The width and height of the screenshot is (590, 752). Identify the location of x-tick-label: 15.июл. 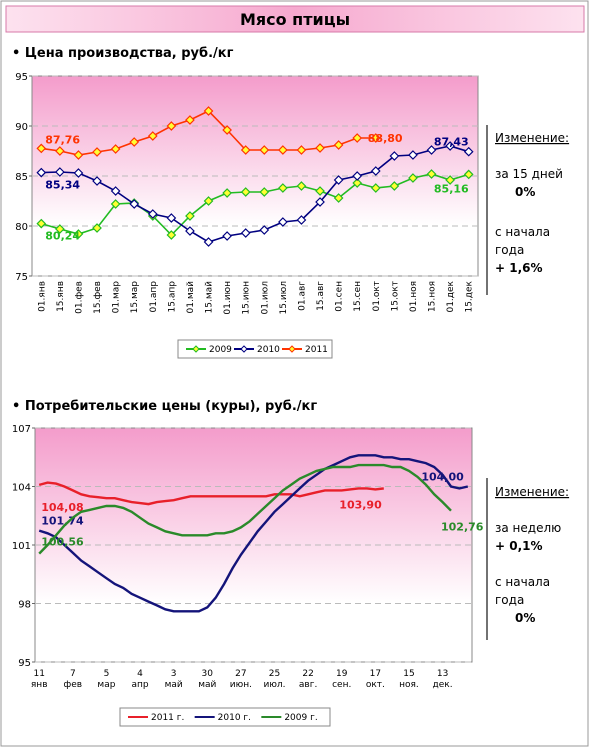
(284, 298).